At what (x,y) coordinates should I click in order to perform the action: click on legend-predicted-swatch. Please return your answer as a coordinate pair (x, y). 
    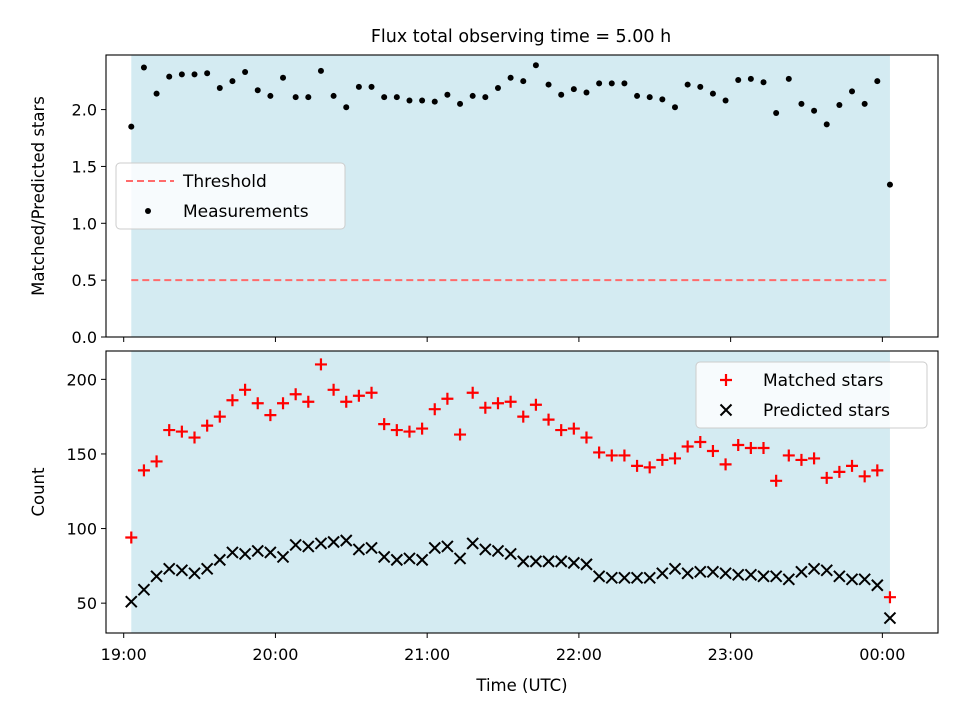
    Looking at the image, I should click on (726, 410).